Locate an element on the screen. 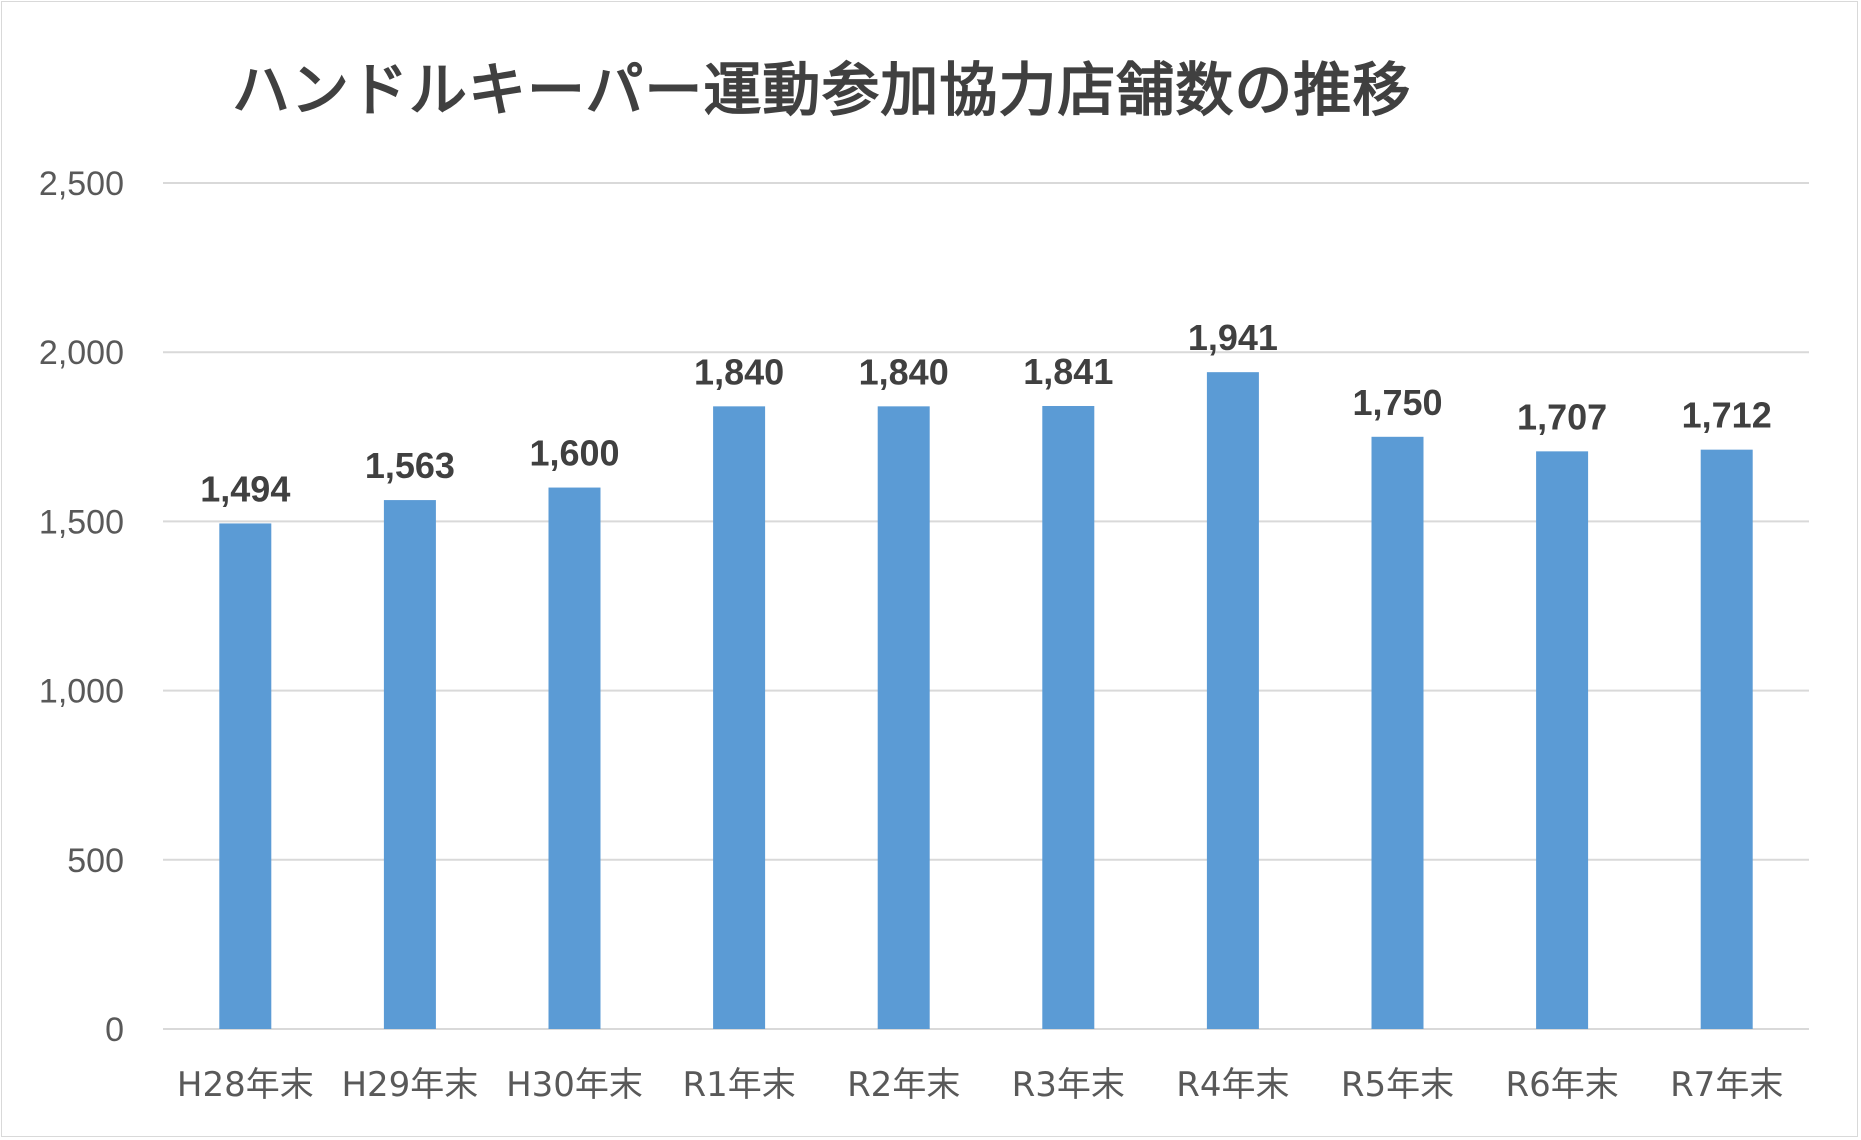  data-label: 1,494 is located at coordinates (245, 488).